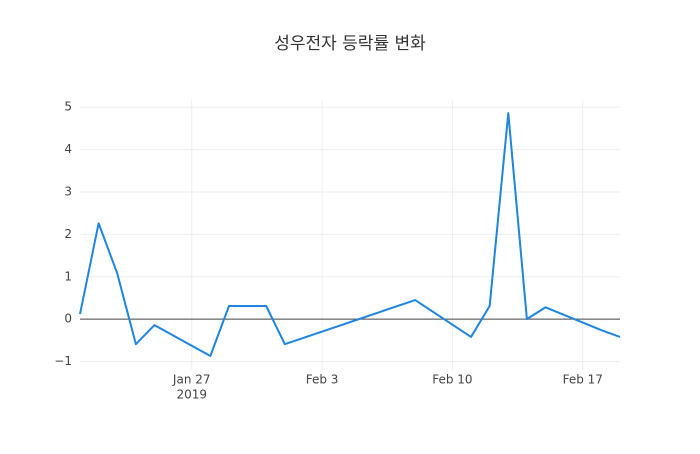 The image size is (700, 454). Describe the element at coordinates (322, 380) in the screenshot. I see `x-tick-label: Feb 3` at that location.